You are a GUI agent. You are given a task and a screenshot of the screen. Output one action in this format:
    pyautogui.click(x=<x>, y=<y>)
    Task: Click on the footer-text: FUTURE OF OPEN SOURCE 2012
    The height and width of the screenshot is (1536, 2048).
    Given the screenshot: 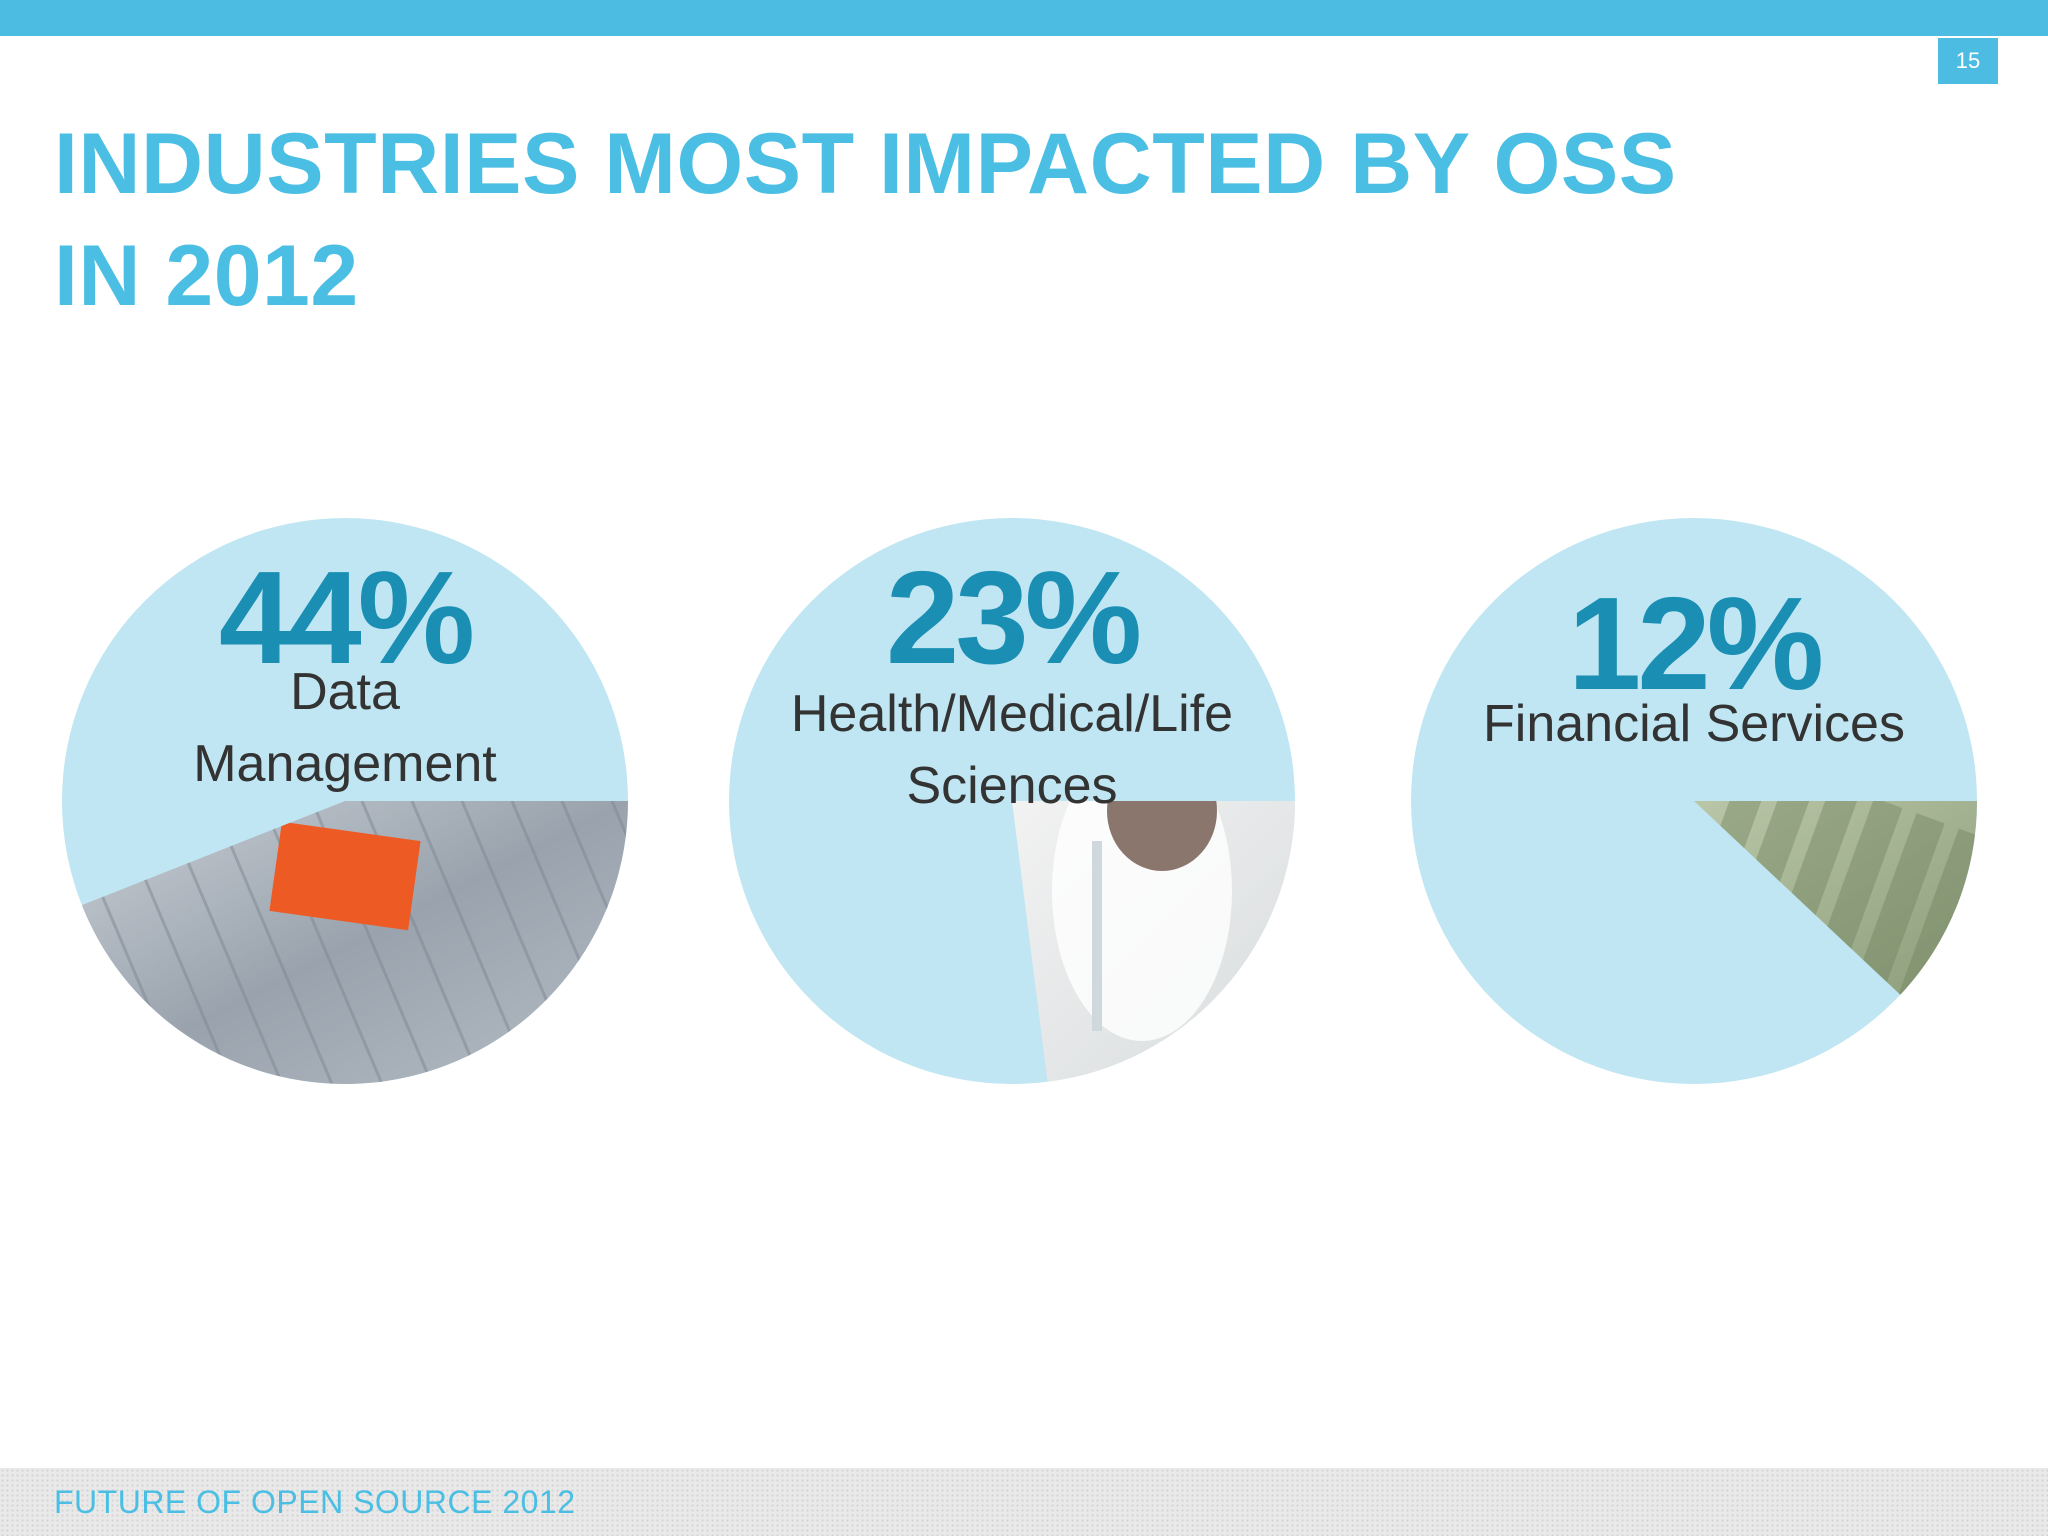 What is the action you would take?
    pyautogui.click(x=315, y=1502)
    